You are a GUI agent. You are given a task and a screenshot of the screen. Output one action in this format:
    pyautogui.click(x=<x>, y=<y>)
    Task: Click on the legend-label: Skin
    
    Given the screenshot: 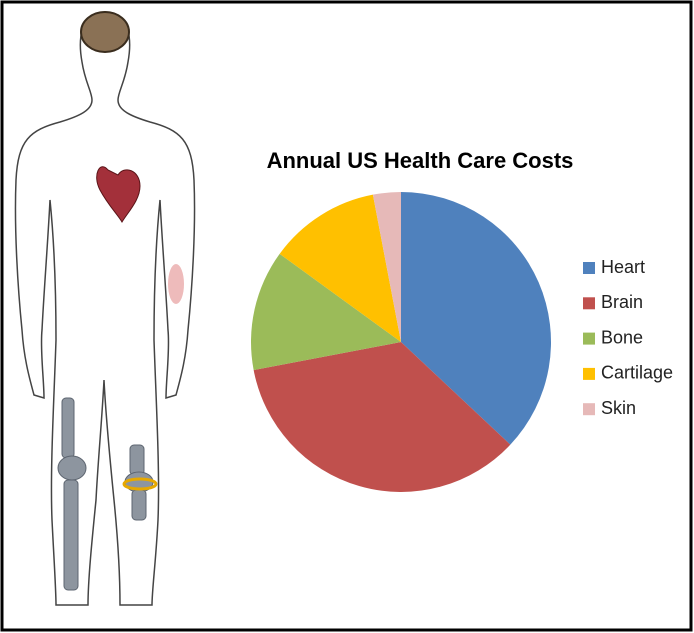 What is the action you would take?
    pyautogui.click(x=618, y=408)
    